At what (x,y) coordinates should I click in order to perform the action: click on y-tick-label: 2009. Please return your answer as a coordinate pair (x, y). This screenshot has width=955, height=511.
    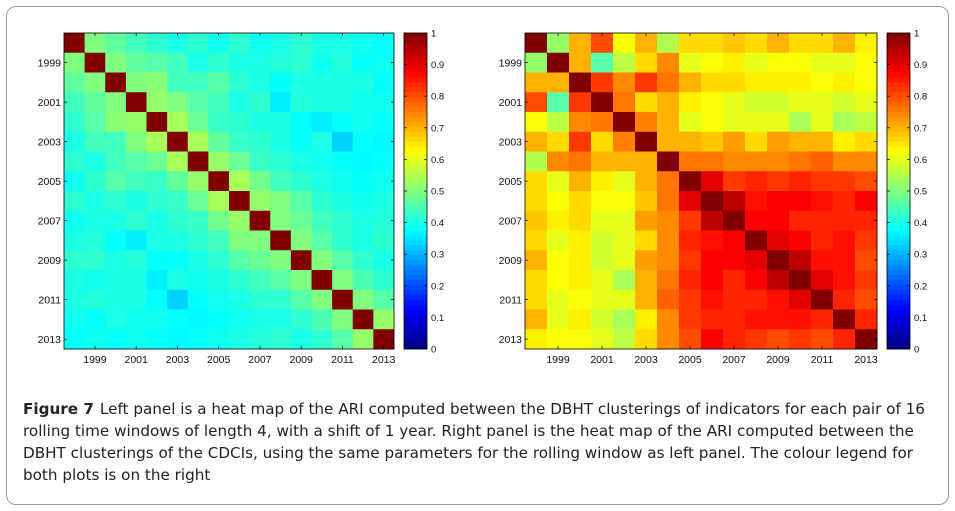
    Looking at the image, I should click on (50, 261).